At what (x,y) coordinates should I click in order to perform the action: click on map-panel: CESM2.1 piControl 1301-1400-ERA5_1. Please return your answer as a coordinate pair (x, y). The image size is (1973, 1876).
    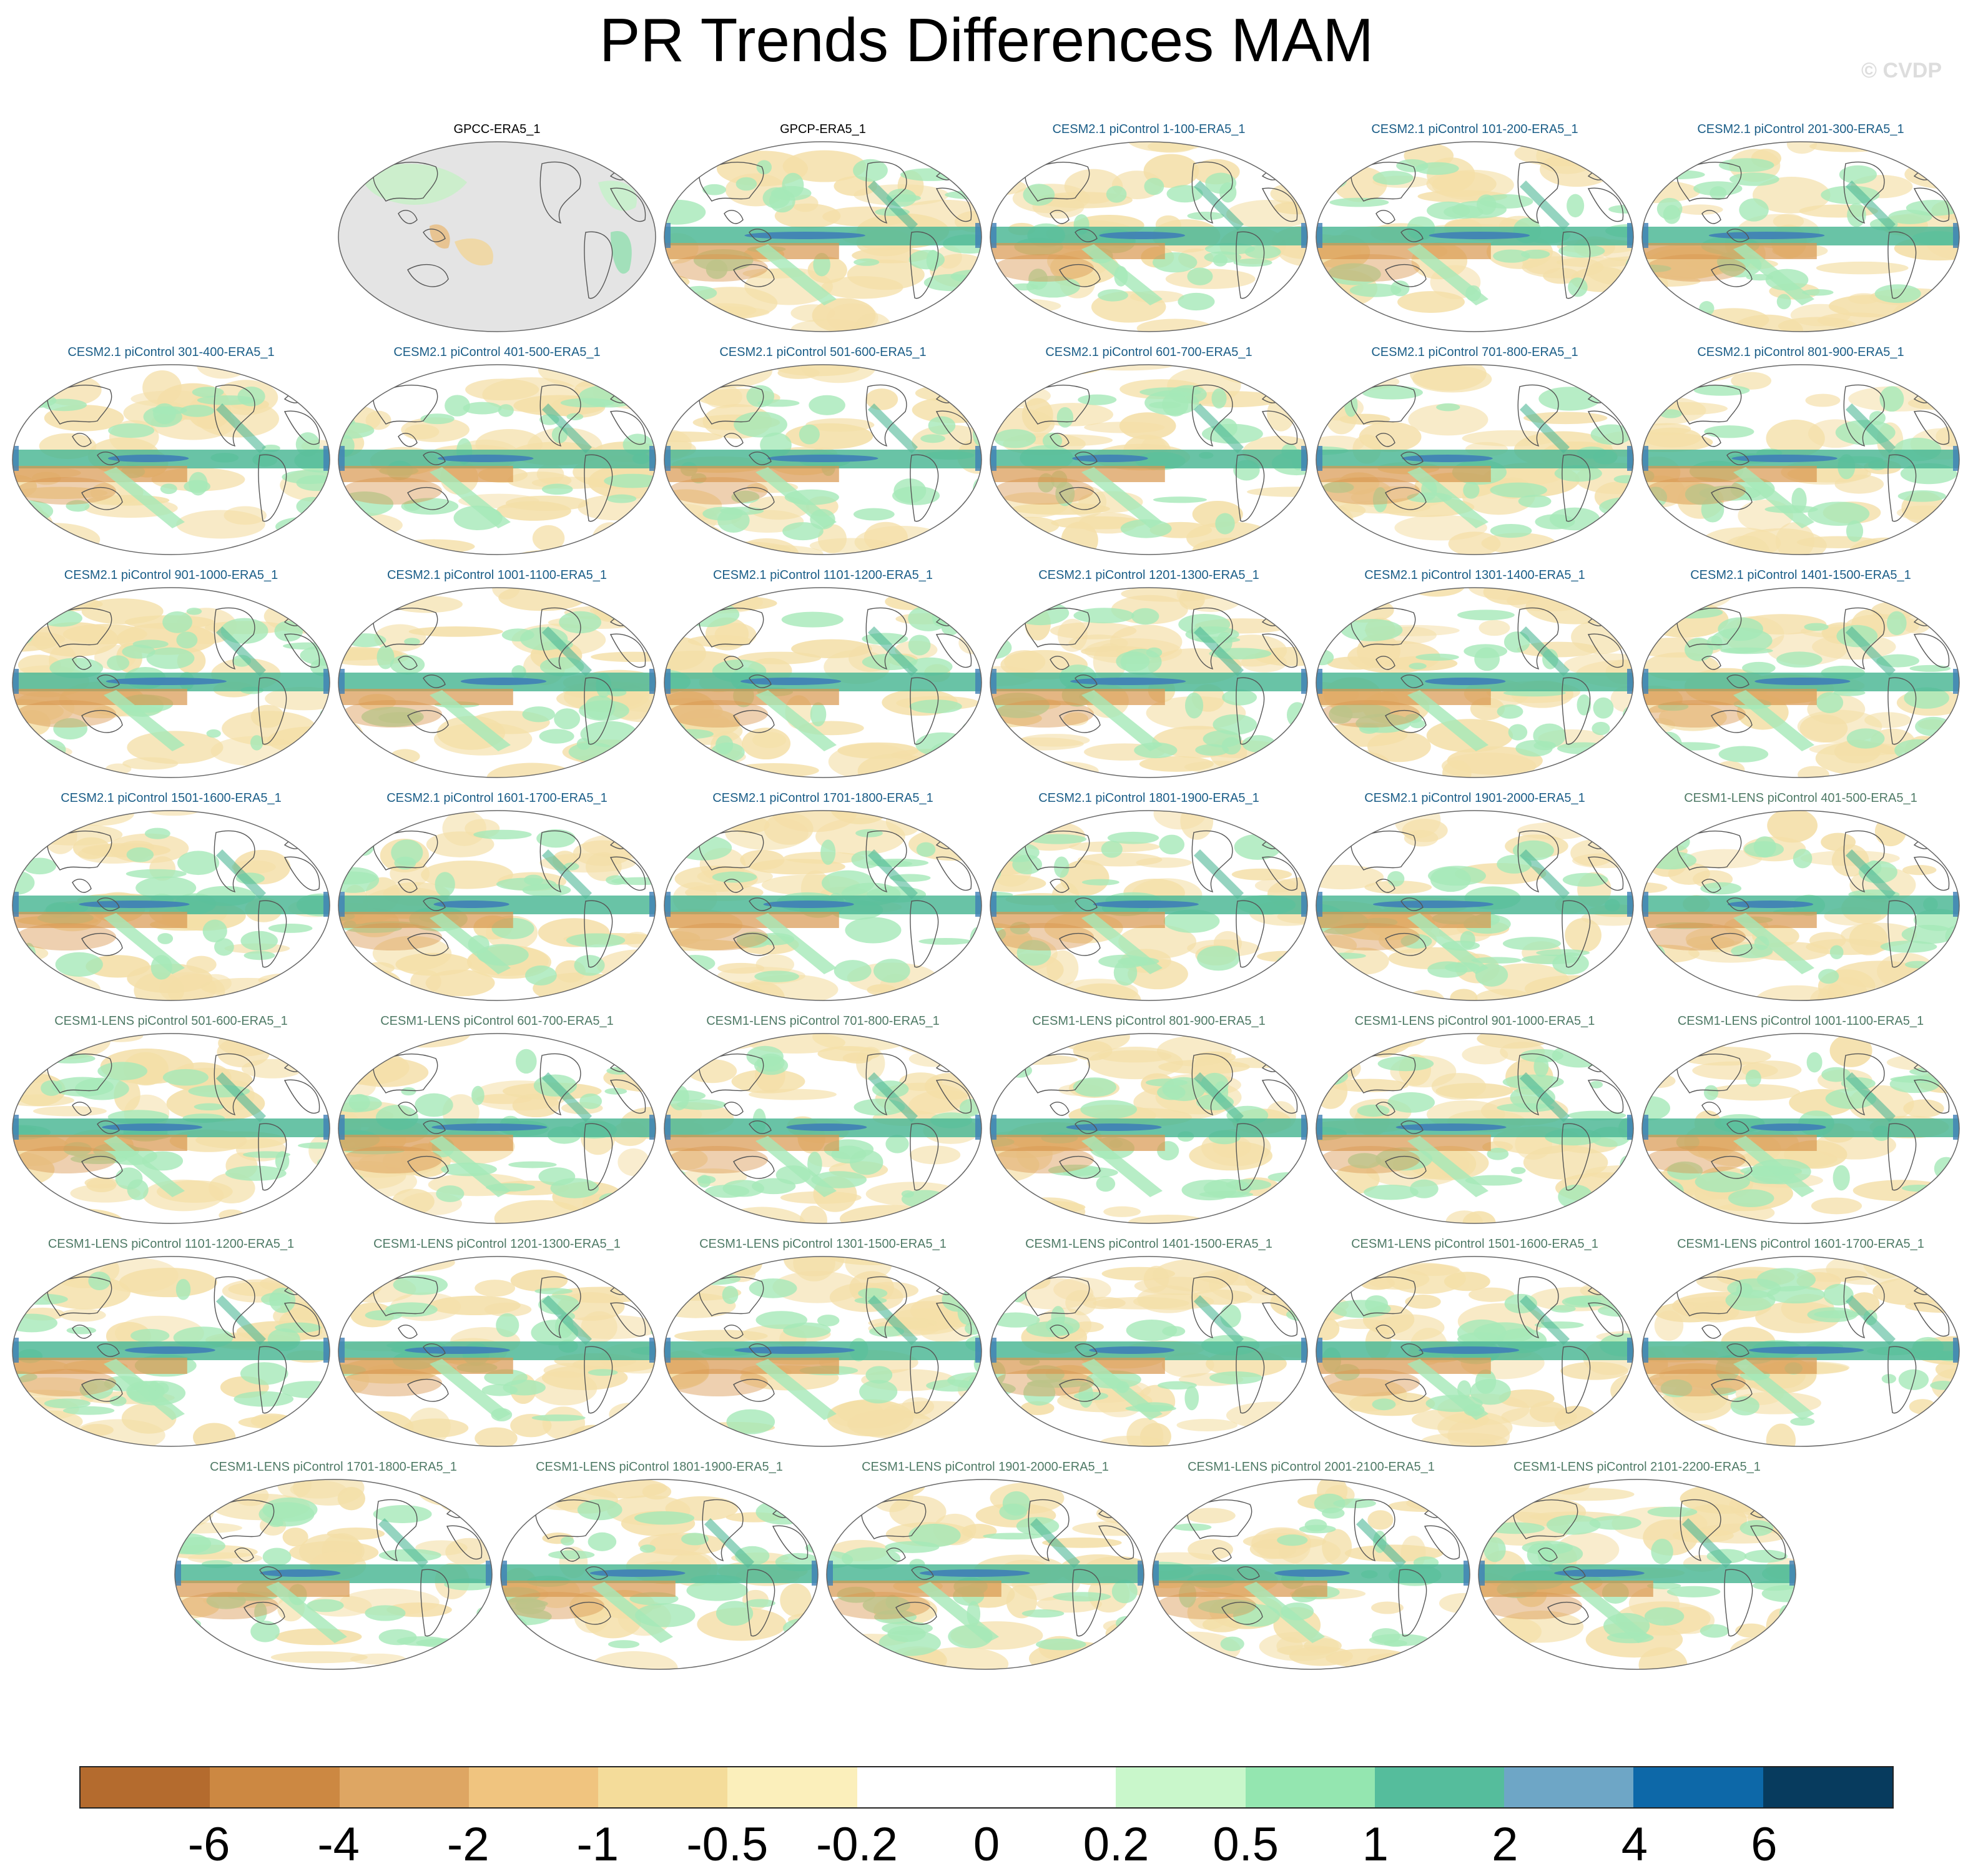
    Looking at the image, I should click on (1475, 674).